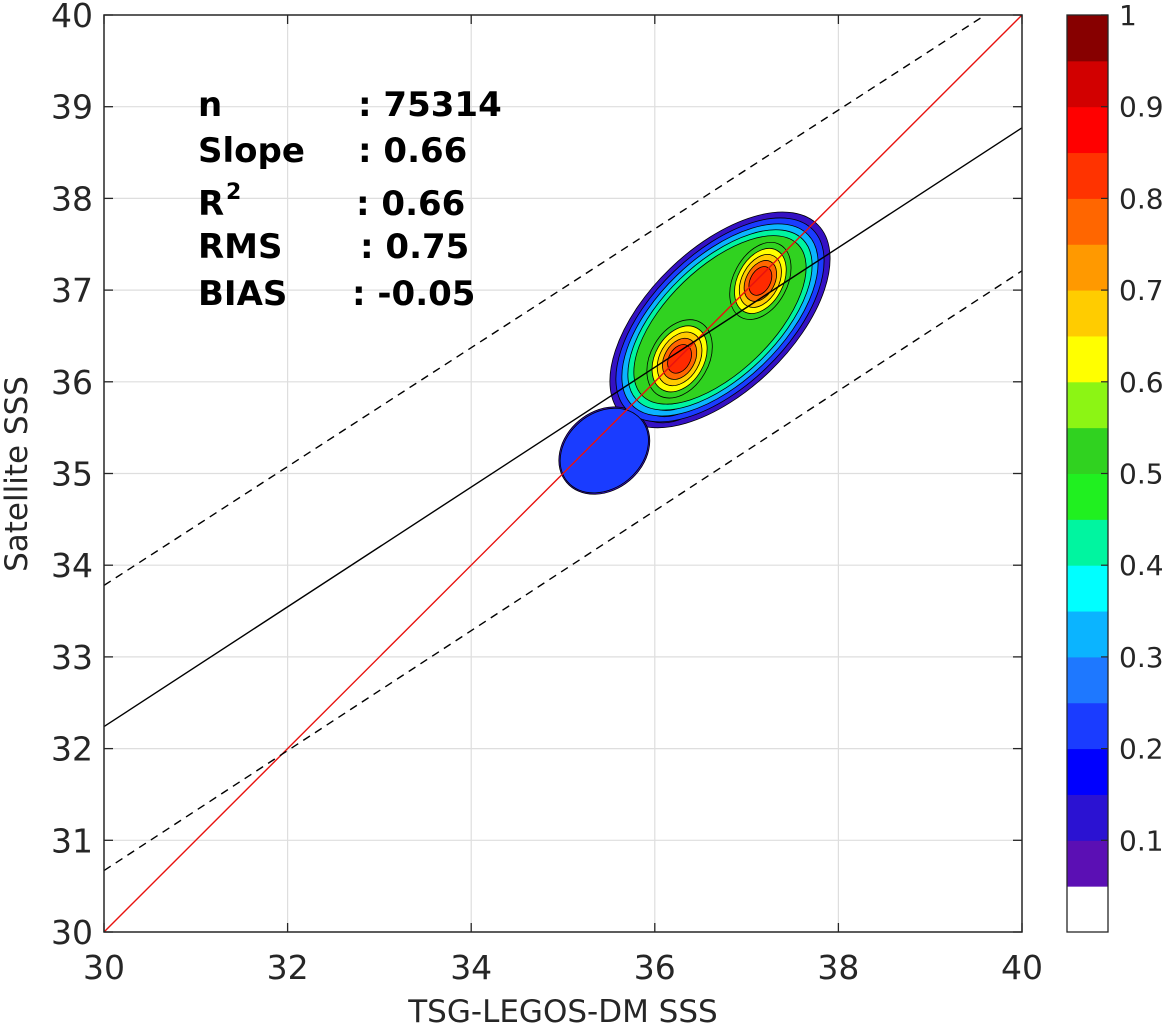 The width and height of the screenshot is (1172, 1028). Describe the element at coordinates (72, 657) in the screenshot. I see `y-tick-label: 33` at that location.